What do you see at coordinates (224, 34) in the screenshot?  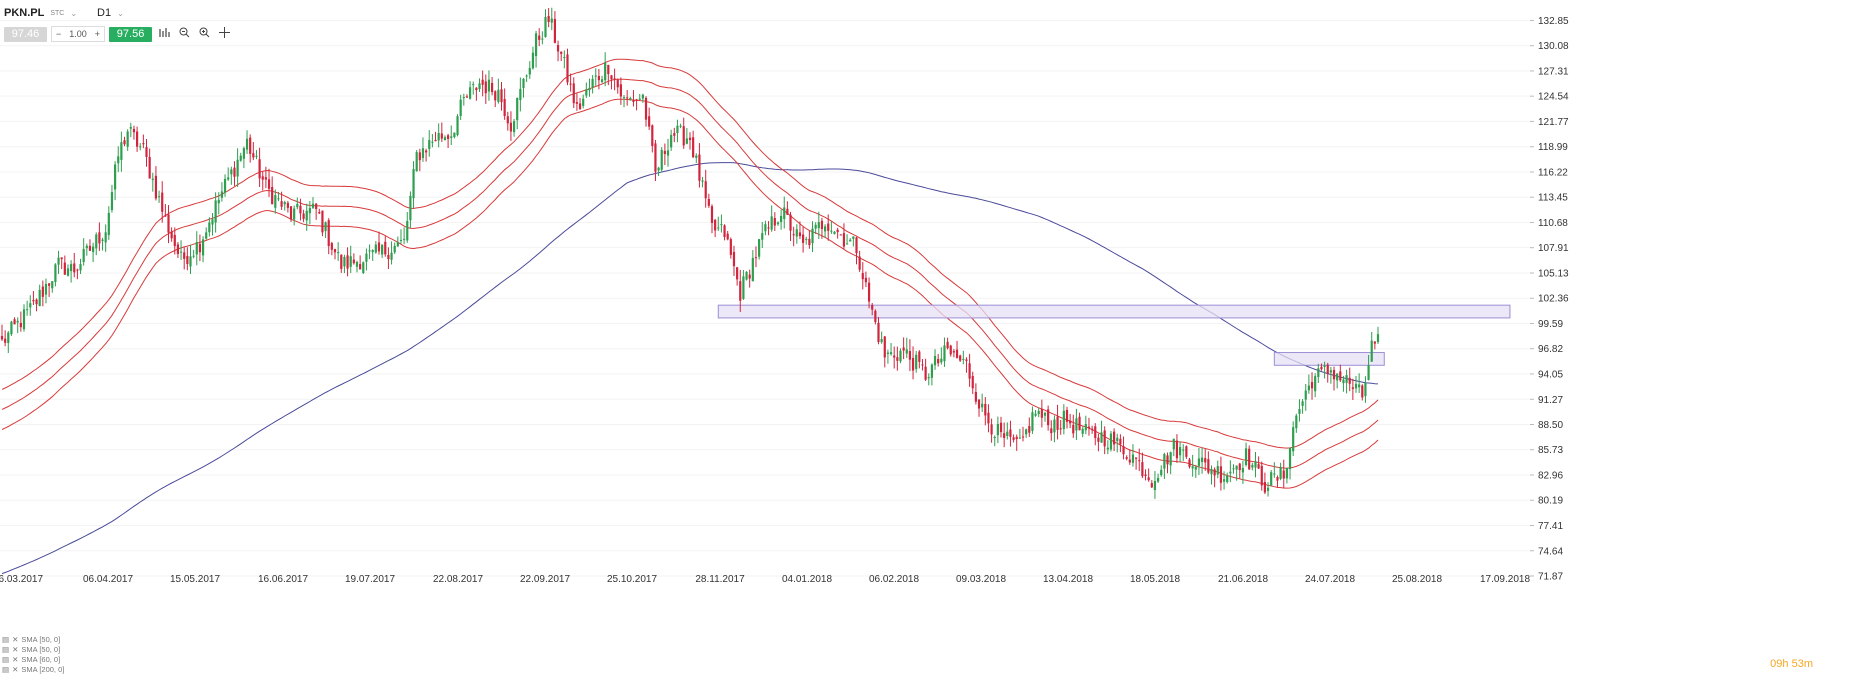 I see `crosshair-icon` at bounding box center [224, 34].